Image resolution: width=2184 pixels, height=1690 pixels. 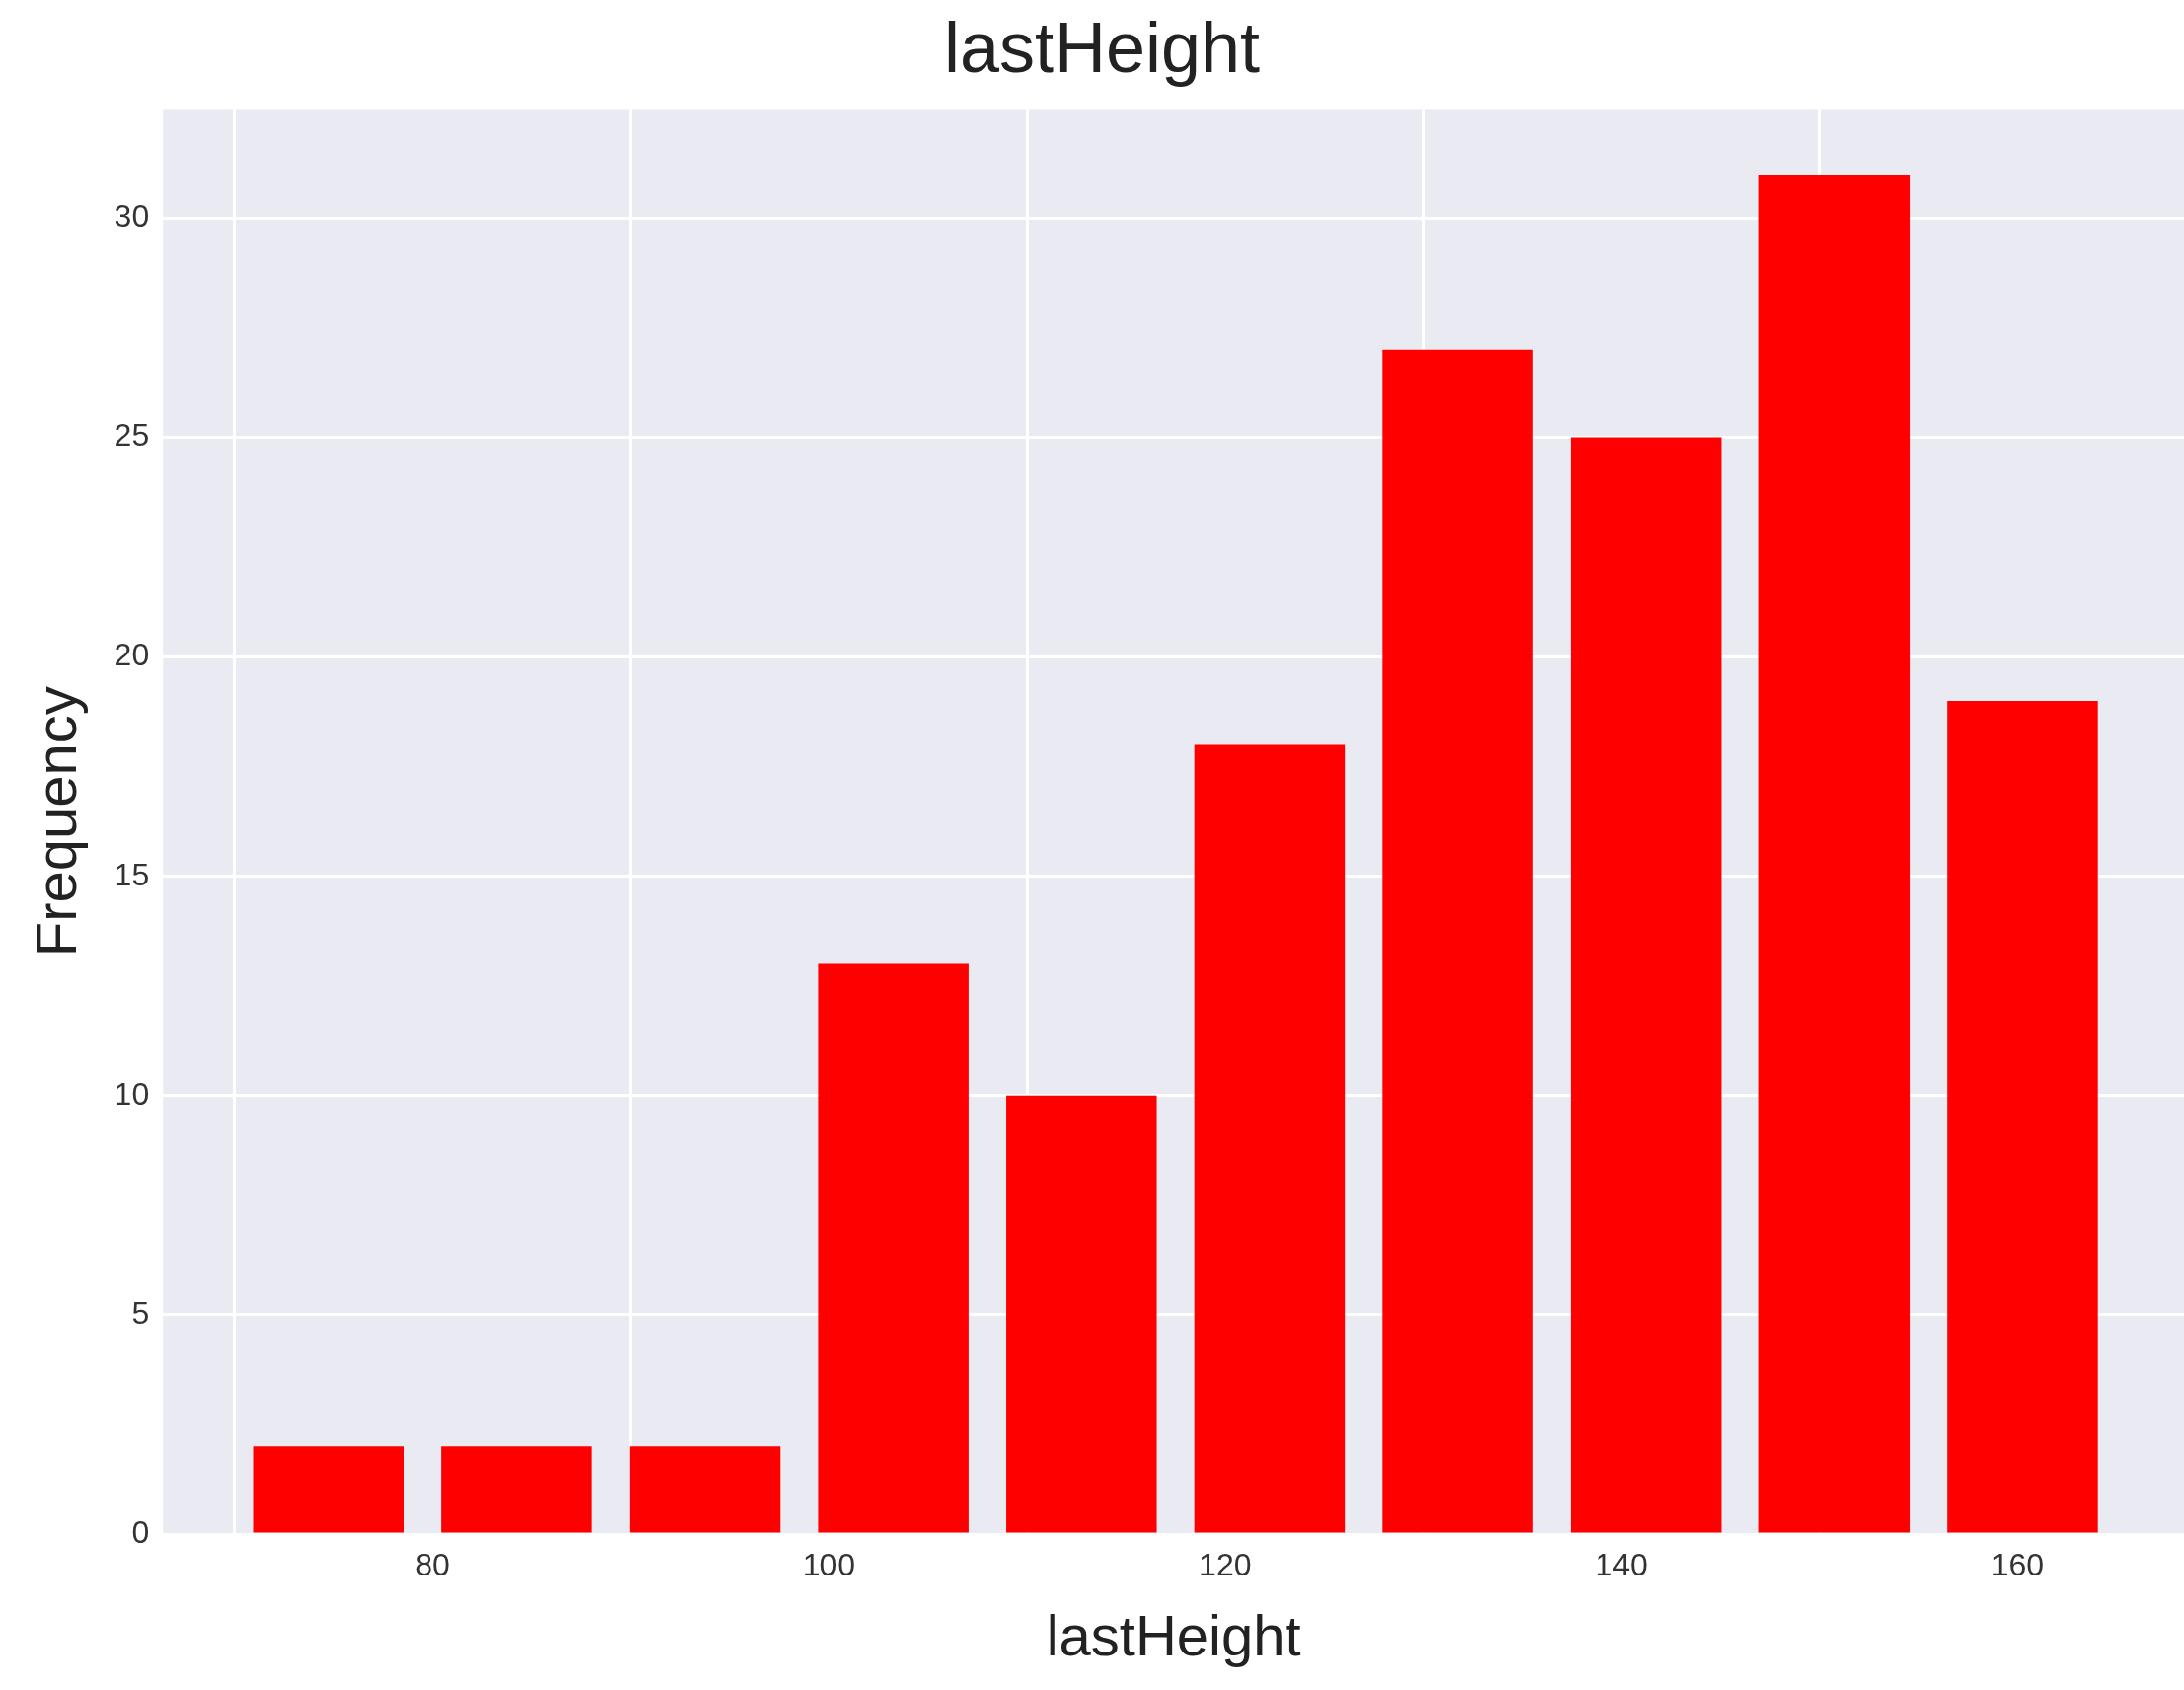 I want to click on x-tick-label: 80, so click(x=432, y=1565).